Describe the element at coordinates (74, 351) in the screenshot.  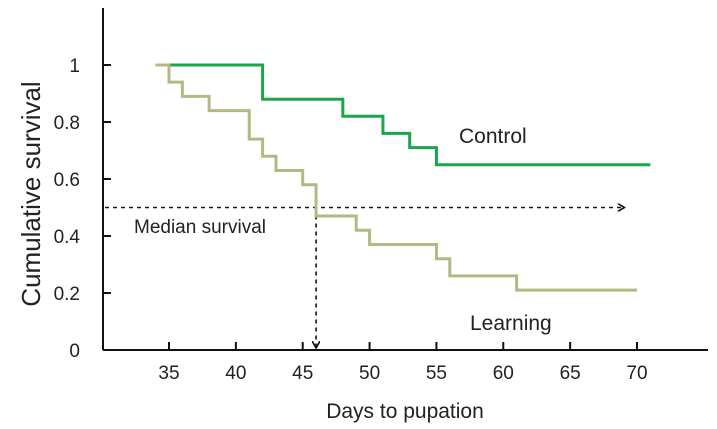
I see `y-tick-label: 0` at that location.